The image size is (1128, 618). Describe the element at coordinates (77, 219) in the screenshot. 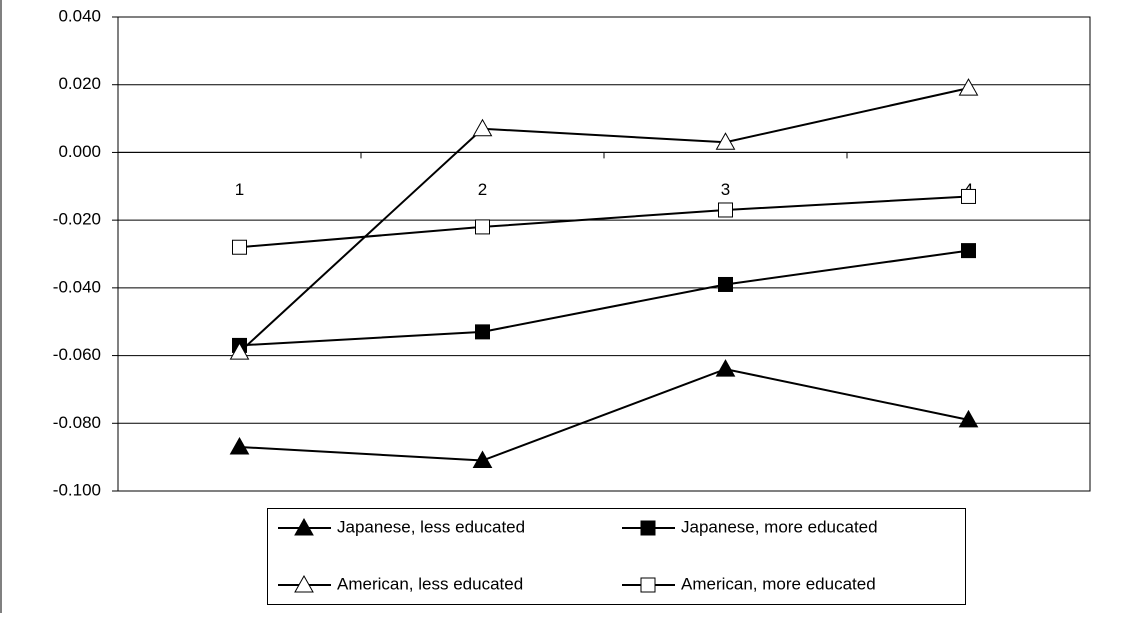

I see `y-tick-label: -0.020` at that location.